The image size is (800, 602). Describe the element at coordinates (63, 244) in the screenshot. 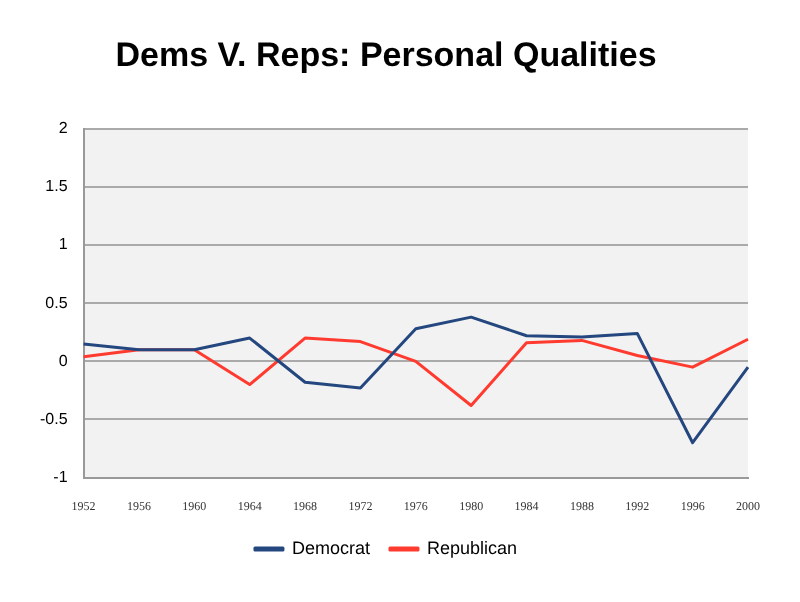

I see `y-tick-label: 1` at that location.